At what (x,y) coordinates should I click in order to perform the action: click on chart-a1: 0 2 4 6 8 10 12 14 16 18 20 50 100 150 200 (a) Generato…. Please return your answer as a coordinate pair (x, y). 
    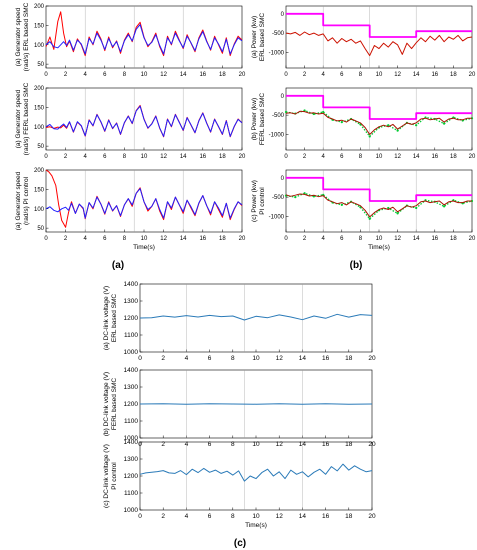
    Looking at the image, I should click on (130, 40).